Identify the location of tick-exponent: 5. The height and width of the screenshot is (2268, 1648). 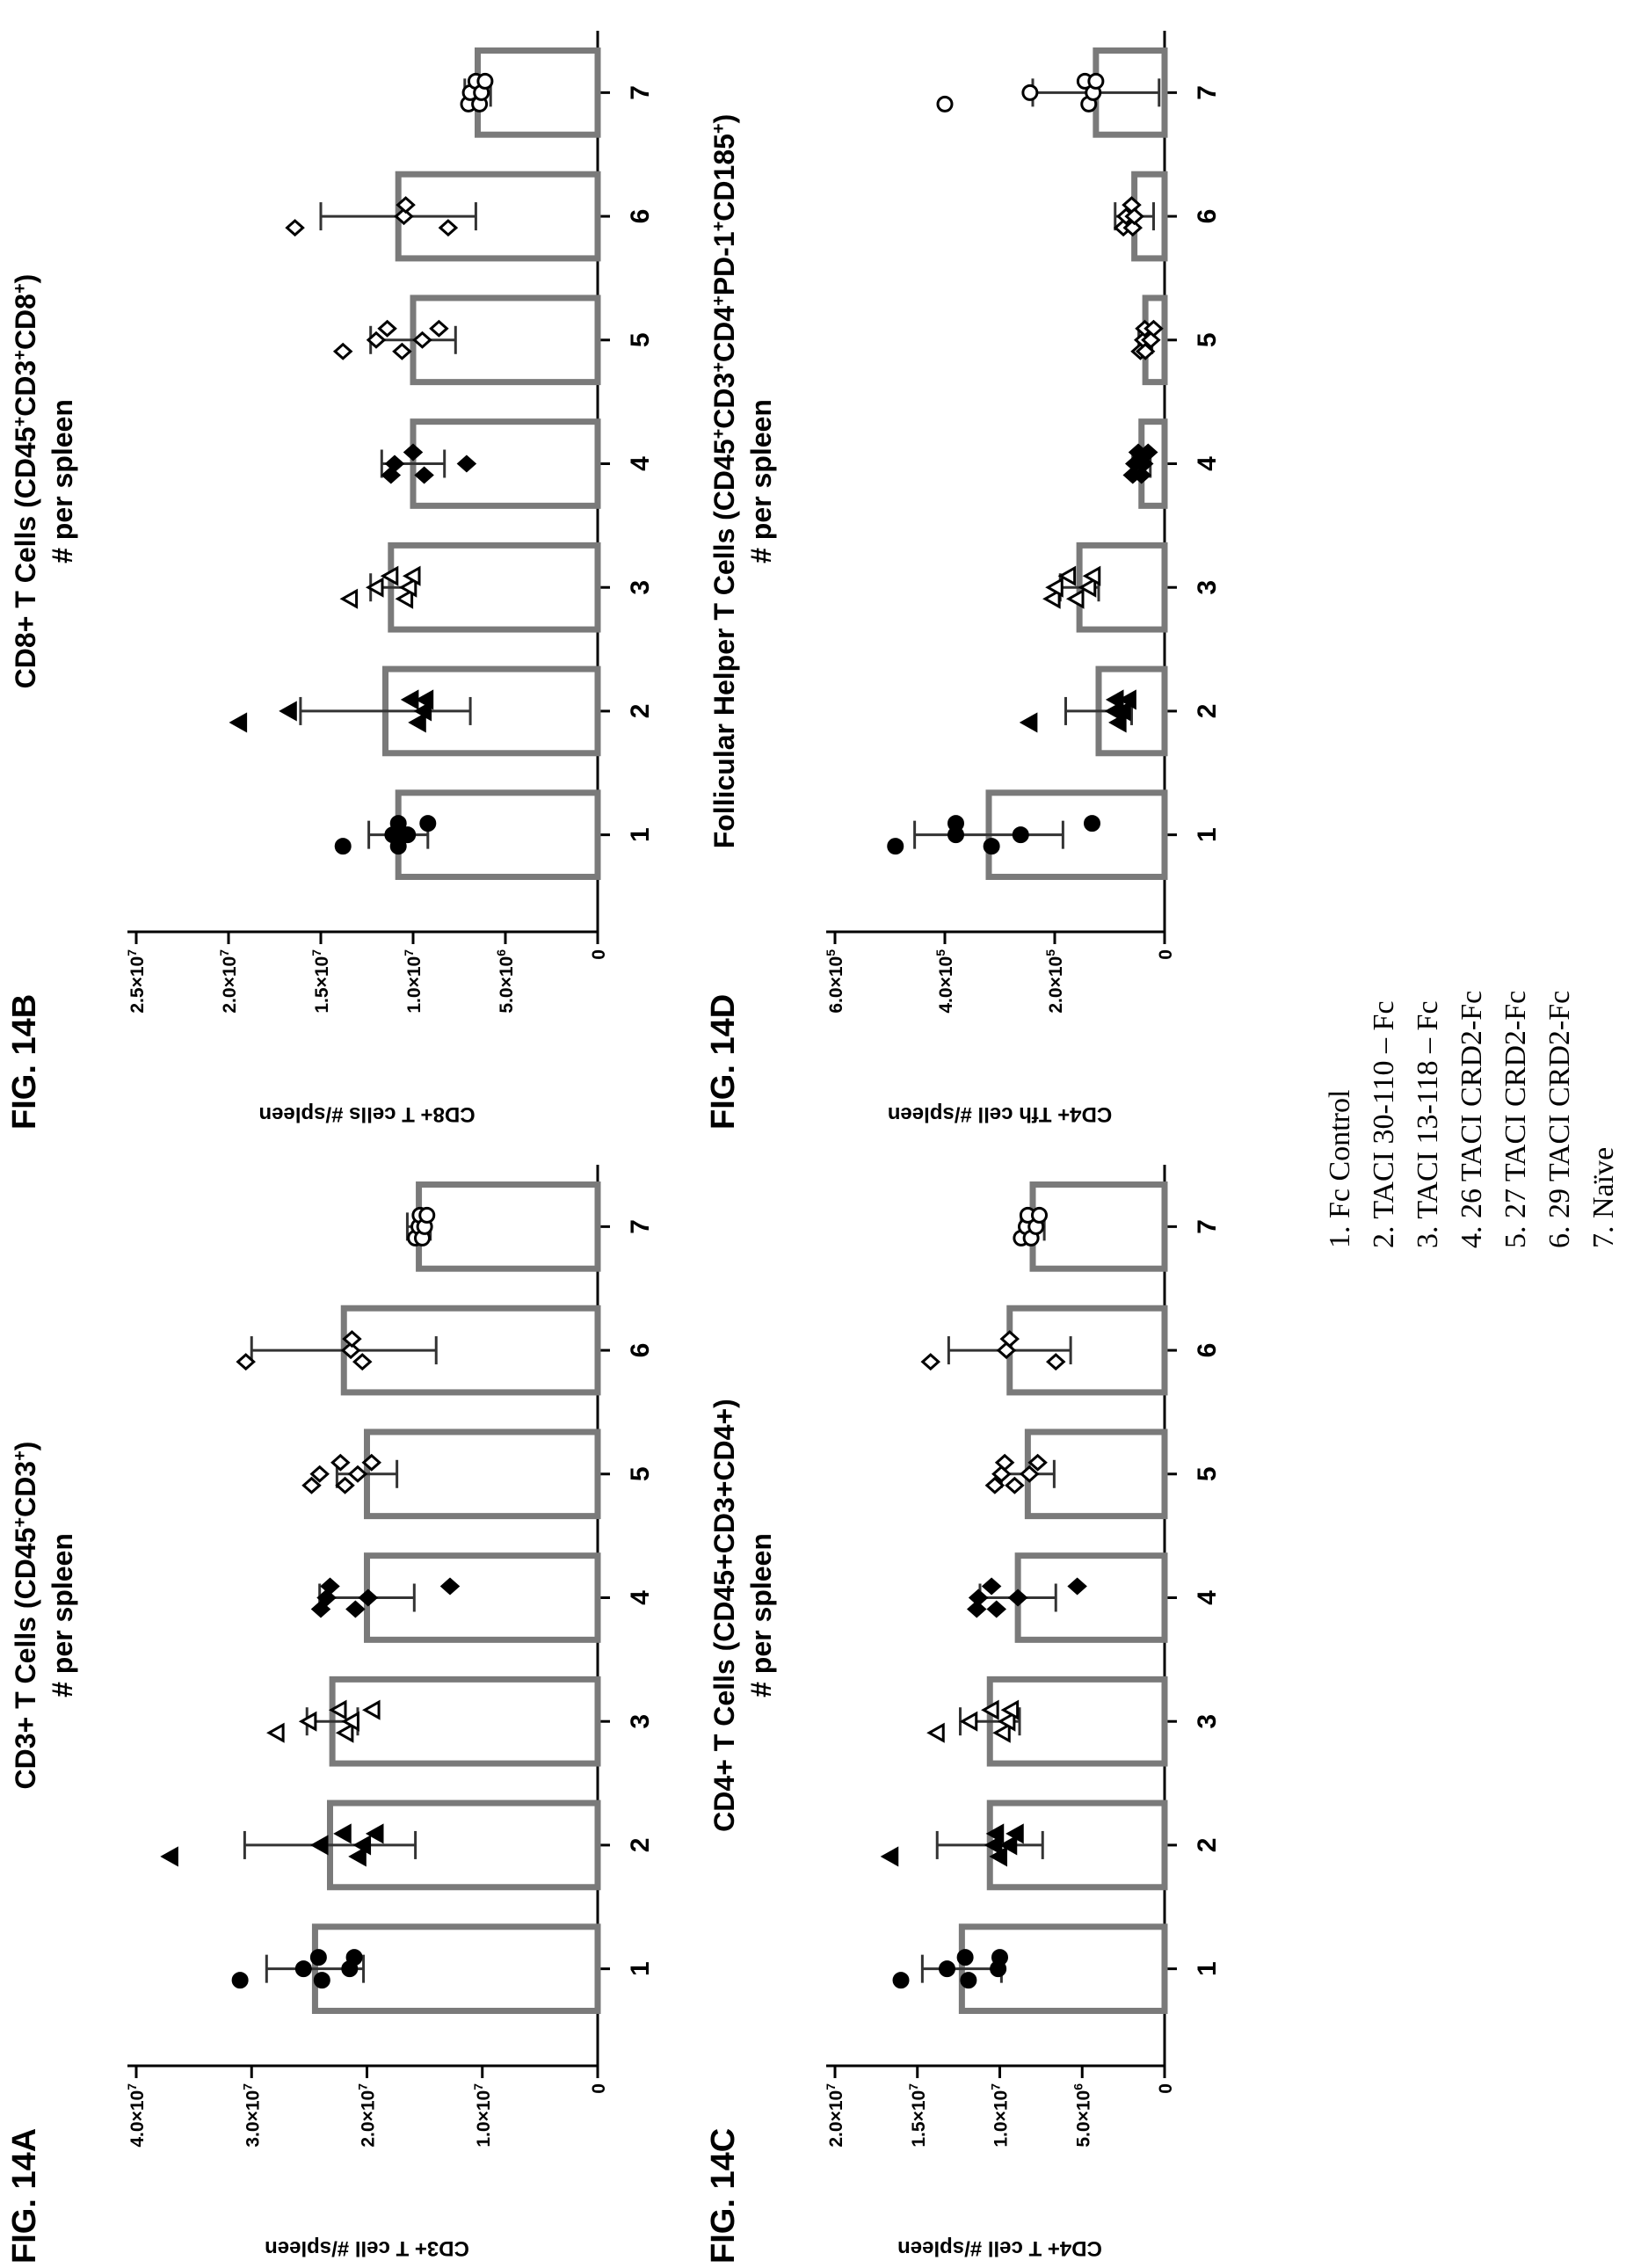
(1050, 952).